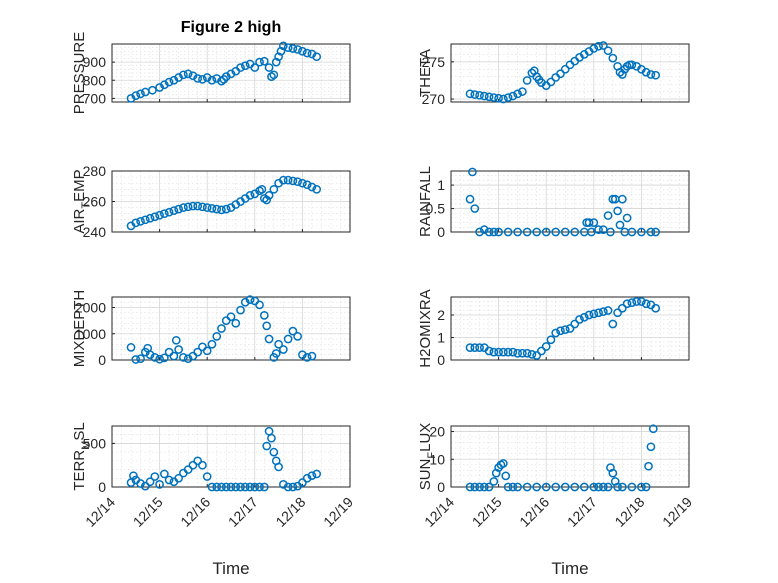 Image resolution: width=778 pixels, height=583 pixels. What do you see at coordinates (95, 62) in the screenshot?
I see `y-tick-label: 900` at bounding box center [95, 62].